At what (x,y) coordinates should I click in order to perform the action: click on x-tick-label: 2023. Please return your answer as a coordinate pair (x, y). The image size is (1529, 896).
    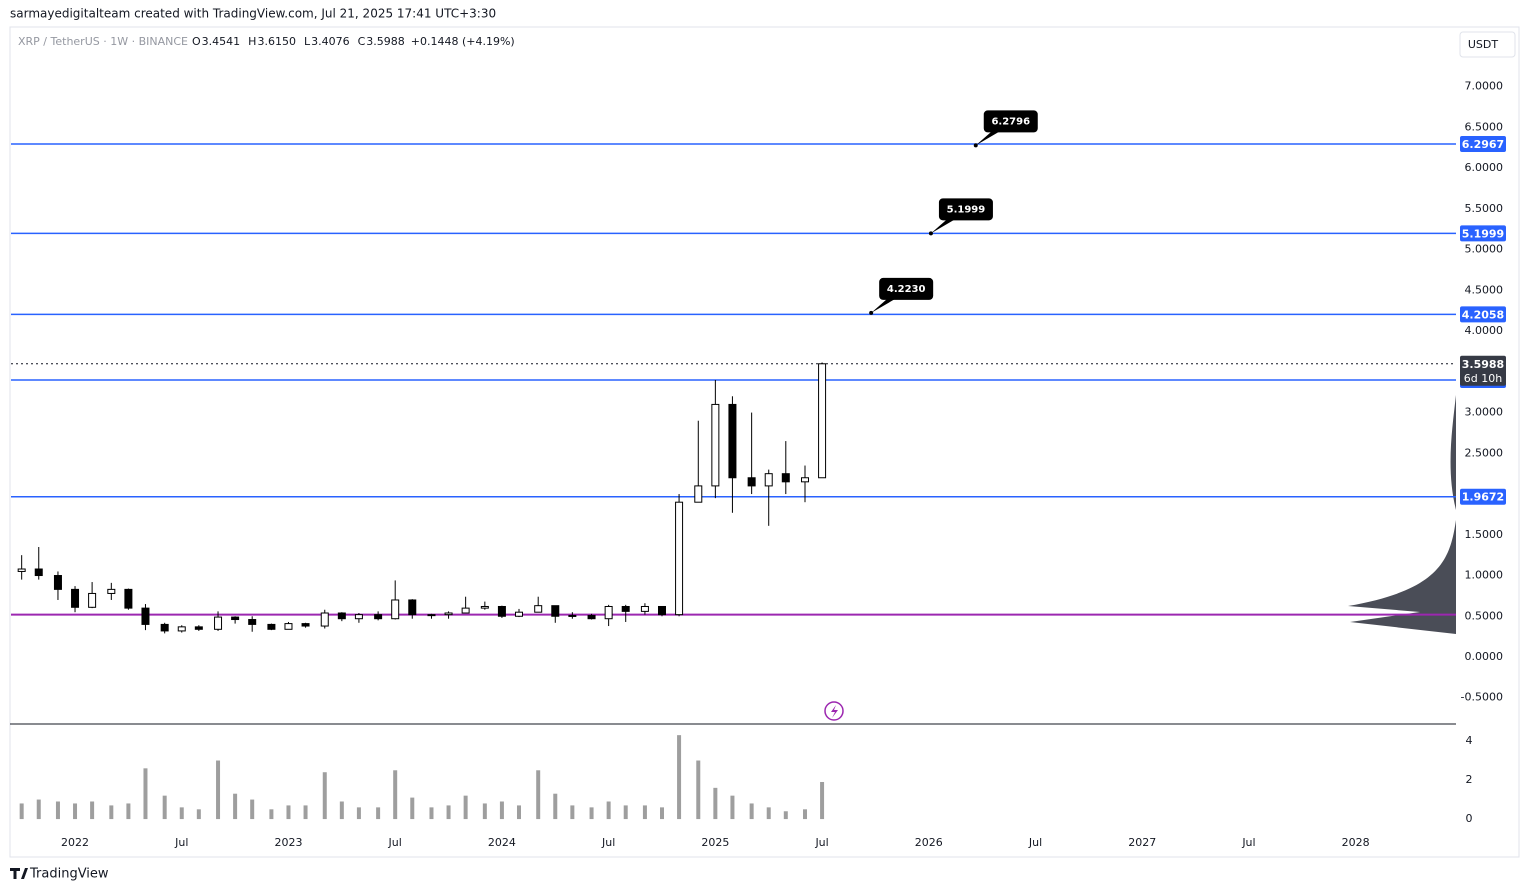
    Looking at the image, I should click on (288, 842).